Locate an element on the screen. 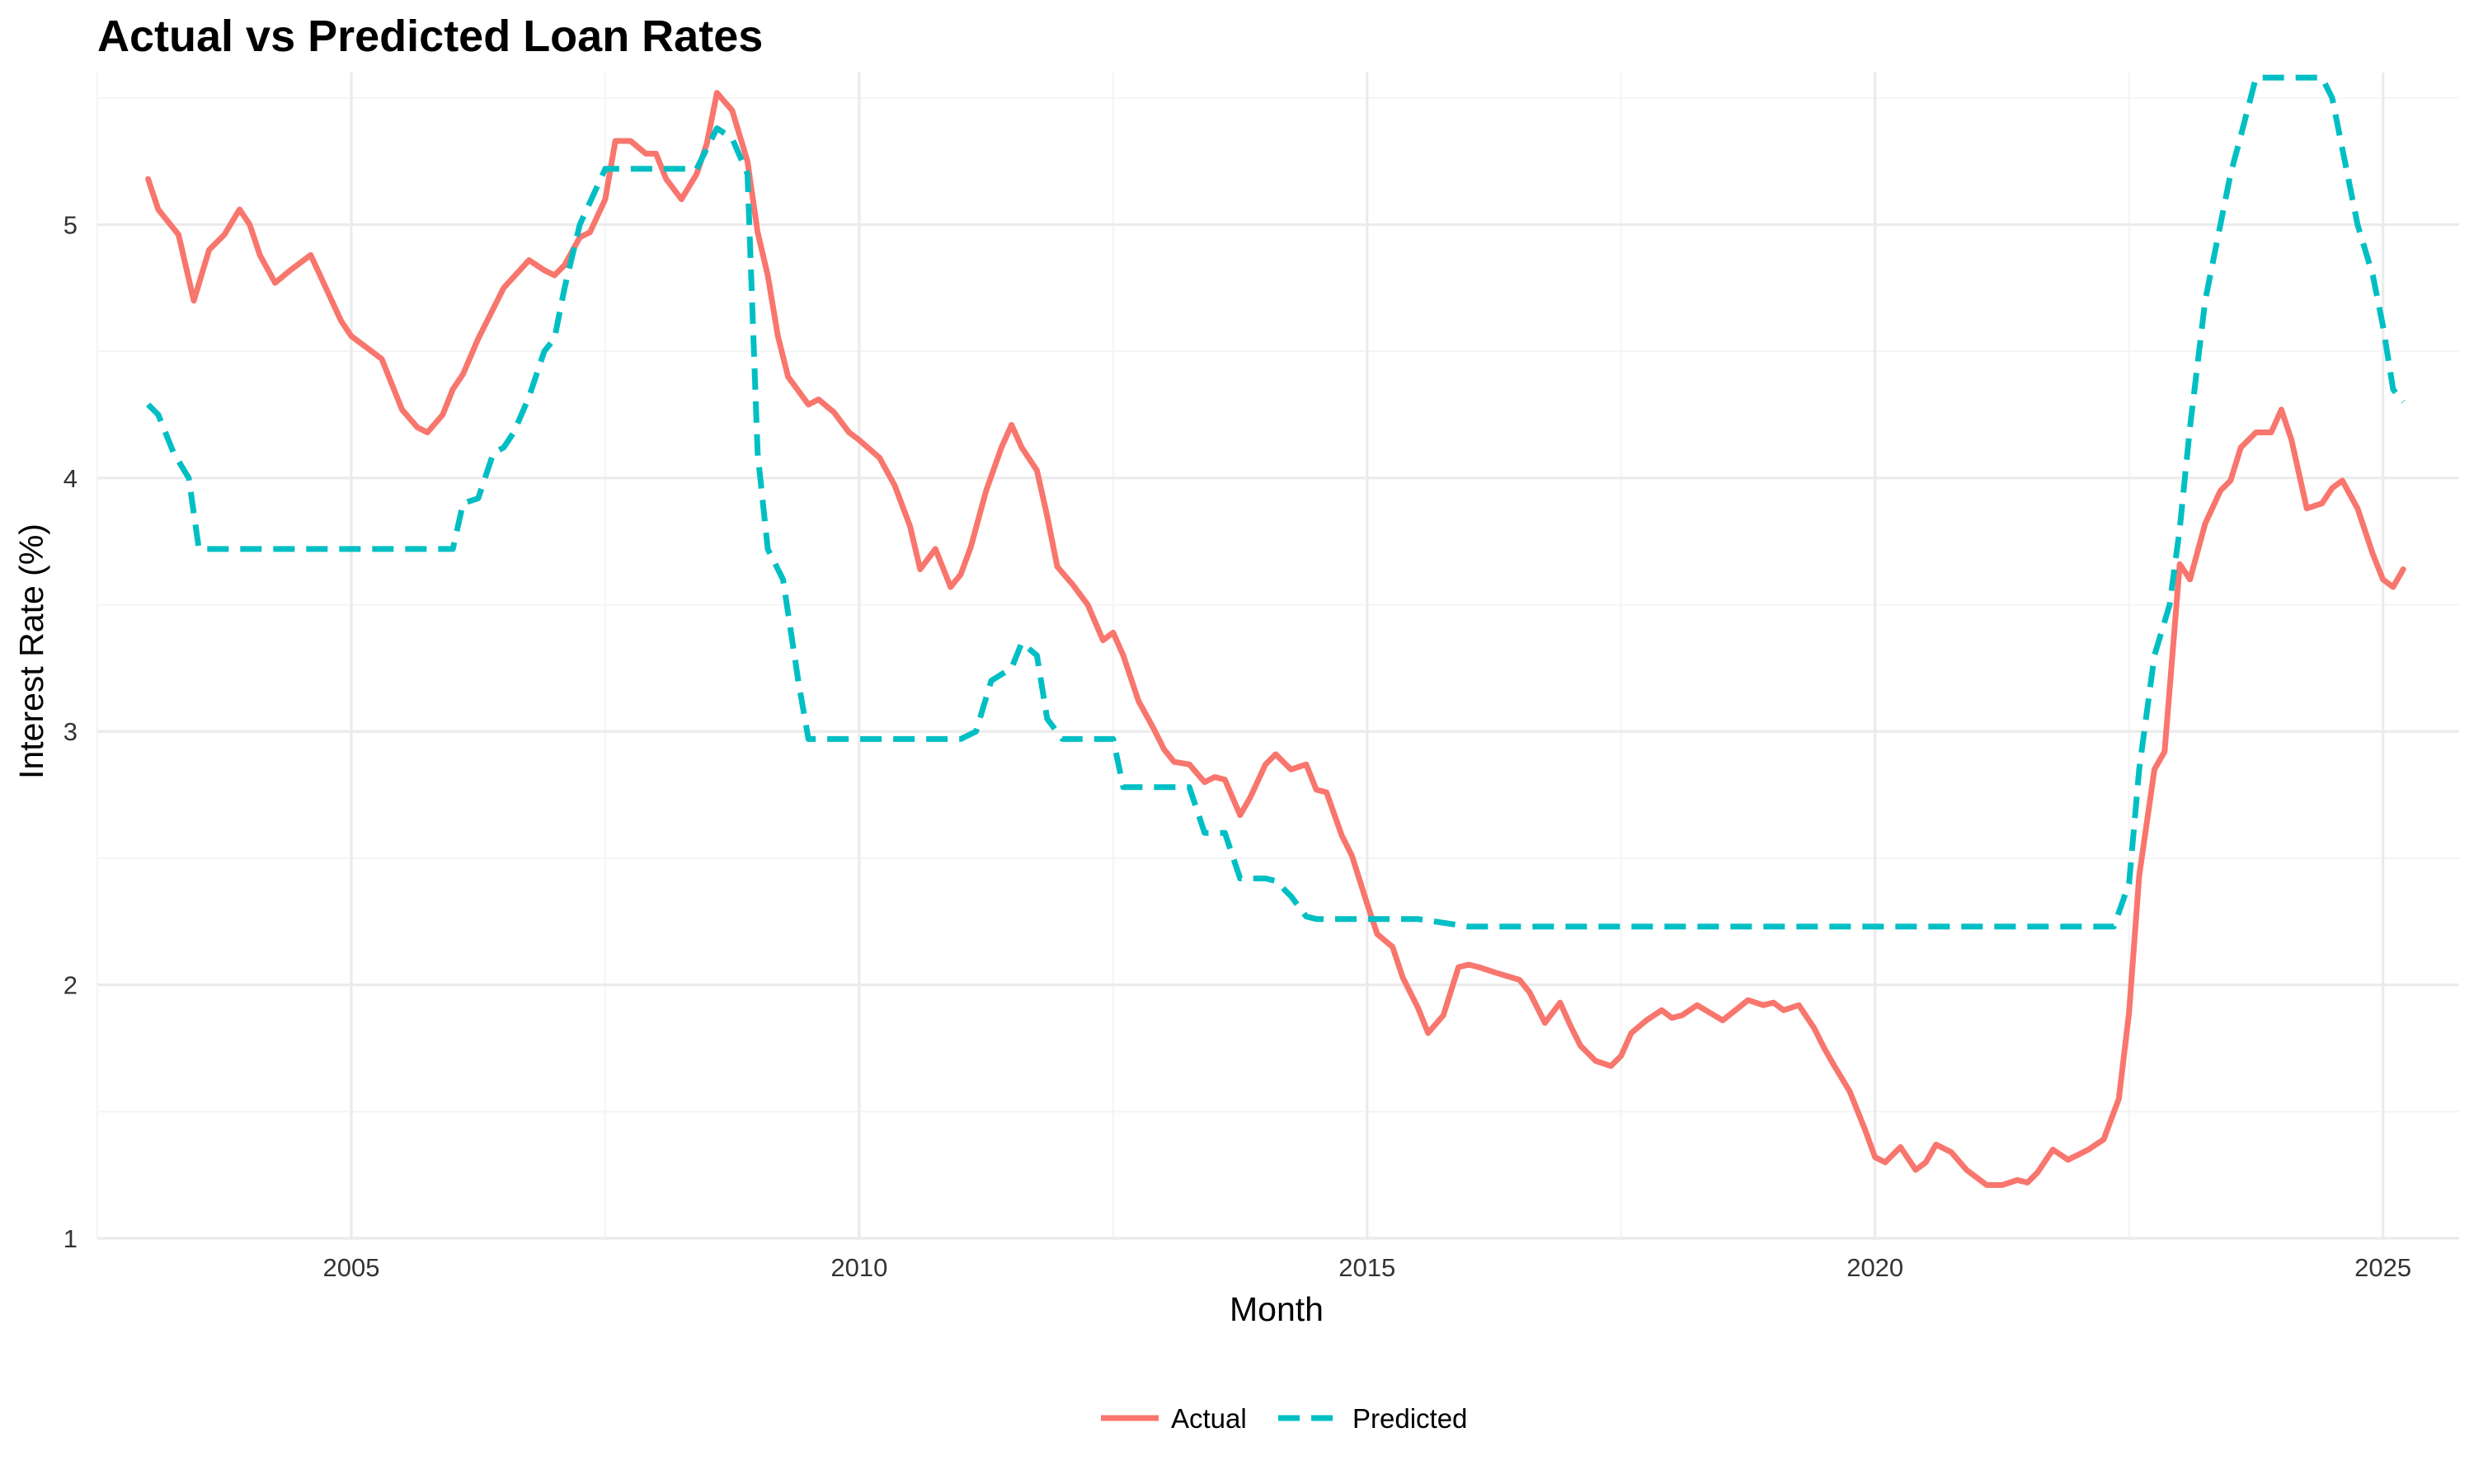 This screenshot has height=1484, width=2474. legend-label-actual: Actual is located at coordinates (1209, 1418).